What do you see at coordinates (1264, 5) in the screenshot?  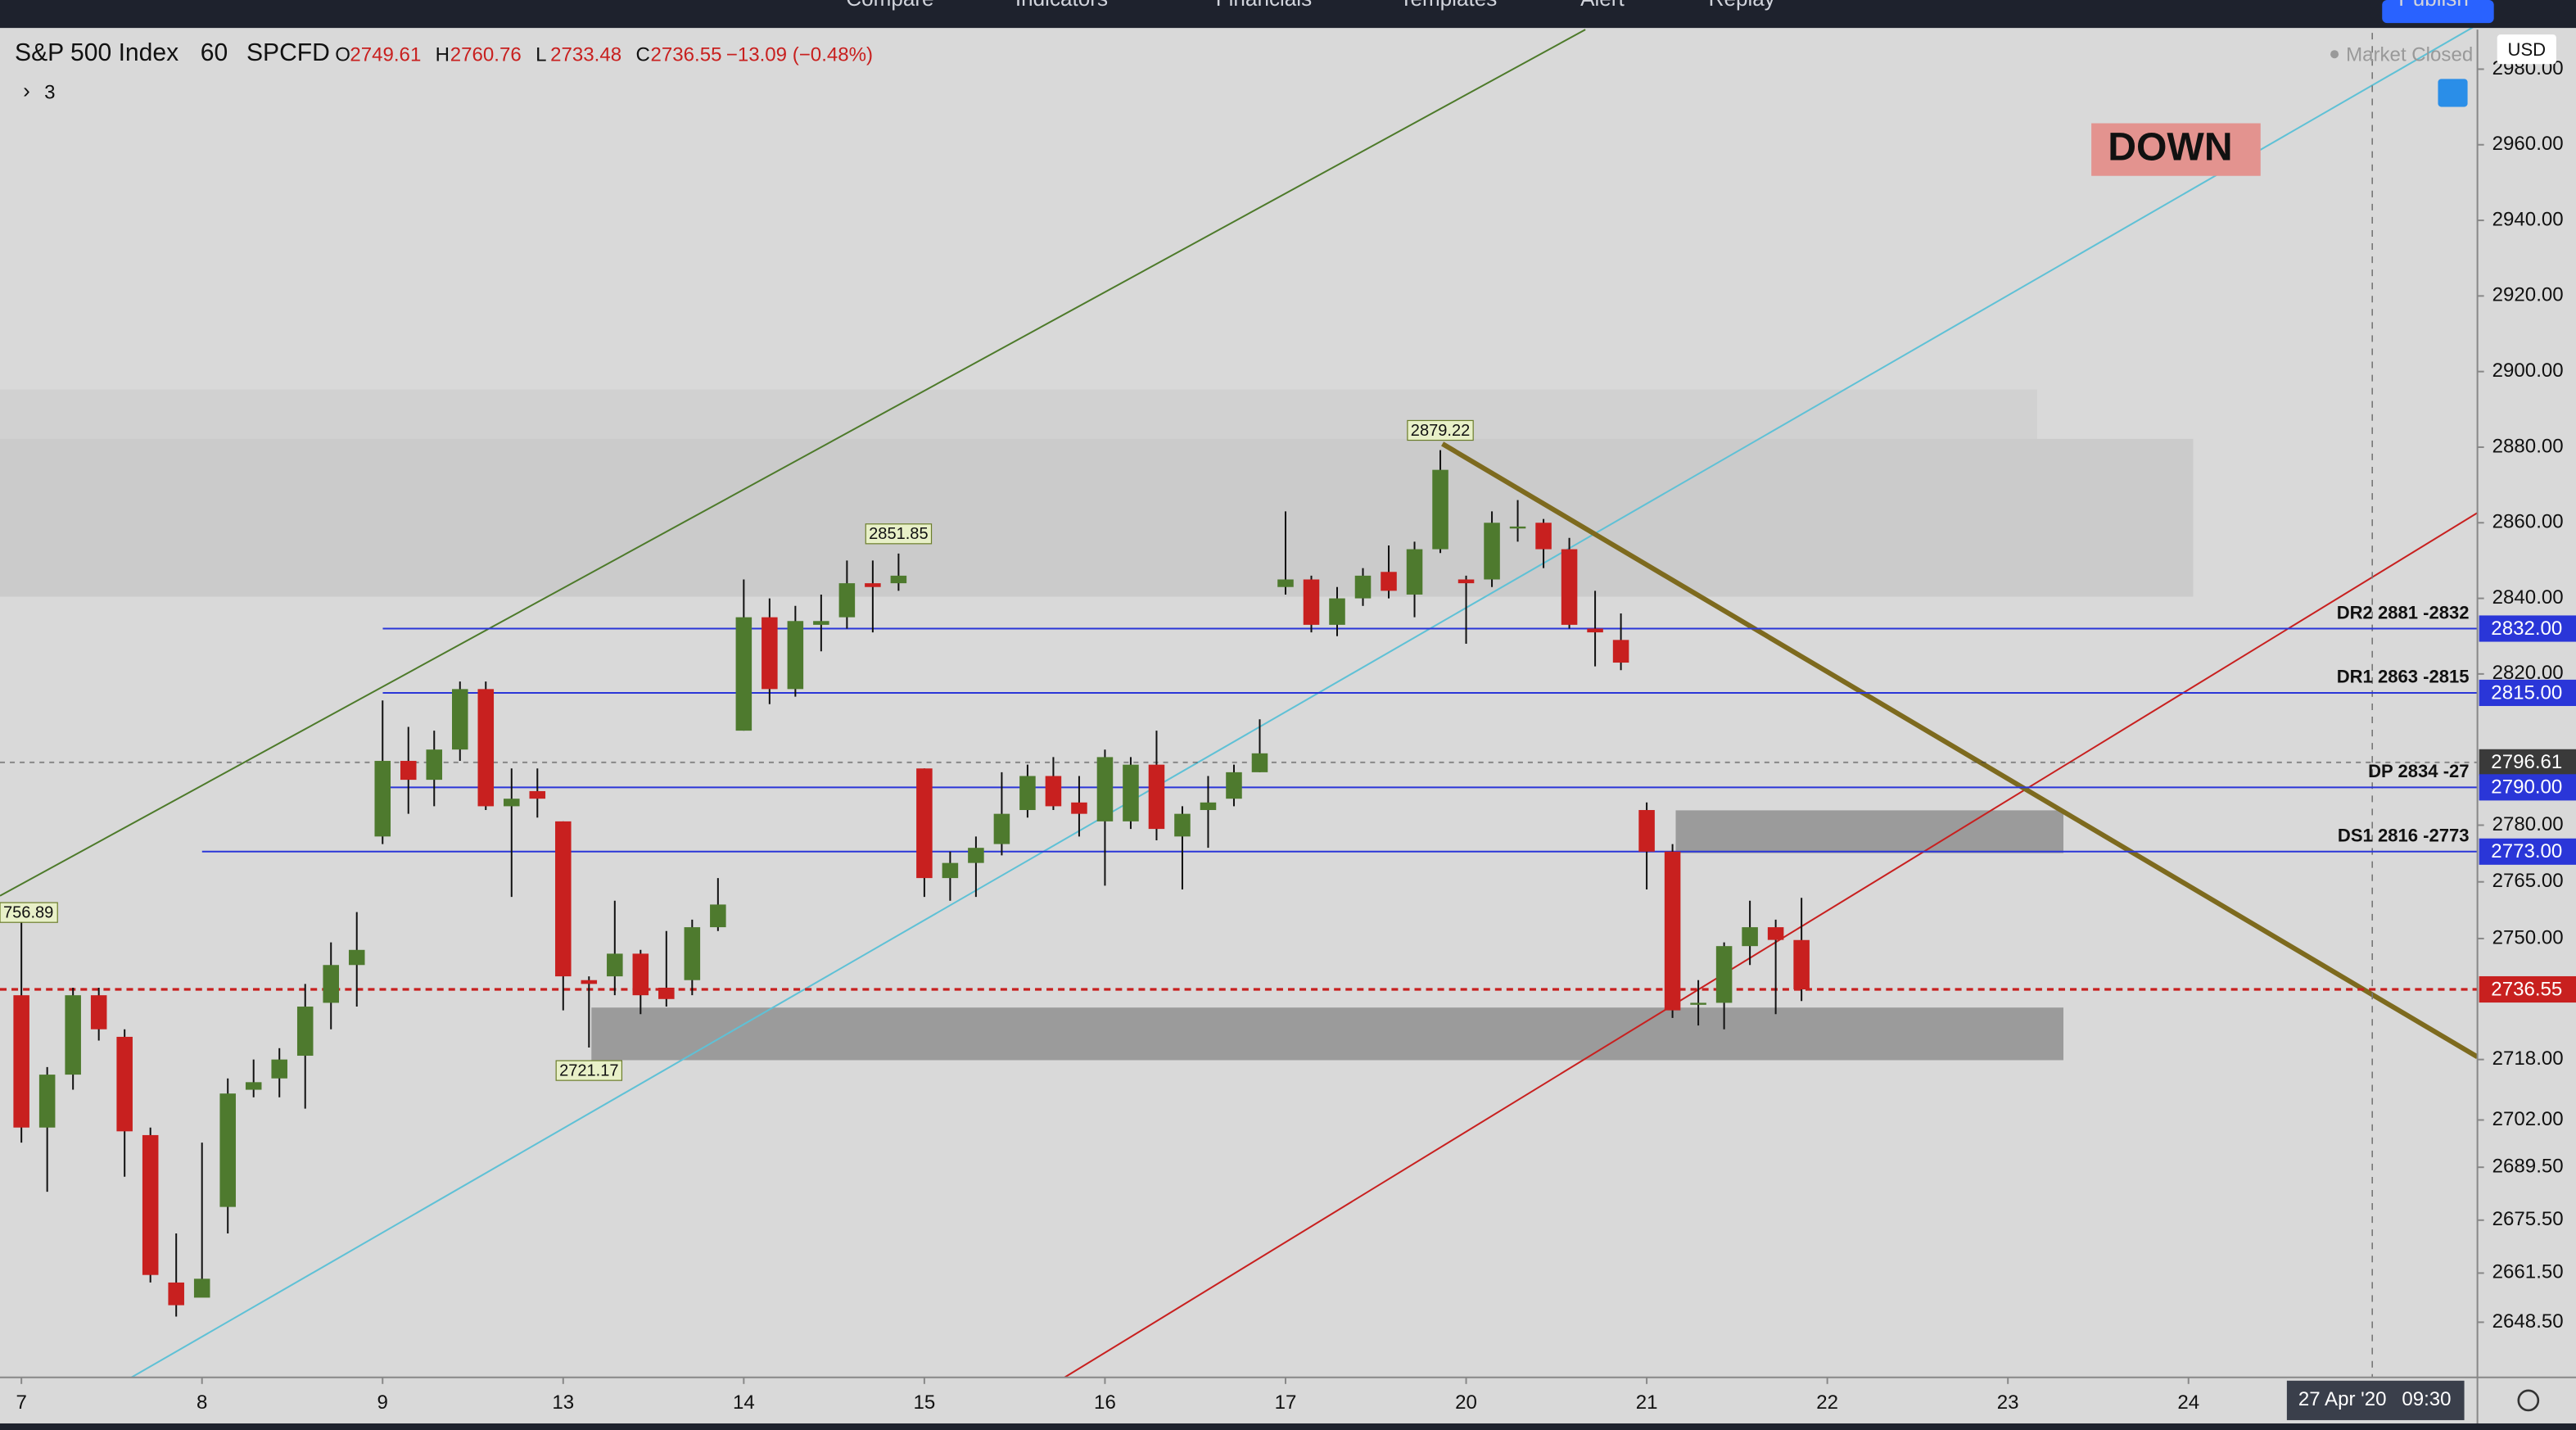 I see `toolbar-item: Financials` at bounding box center [1264, 5].